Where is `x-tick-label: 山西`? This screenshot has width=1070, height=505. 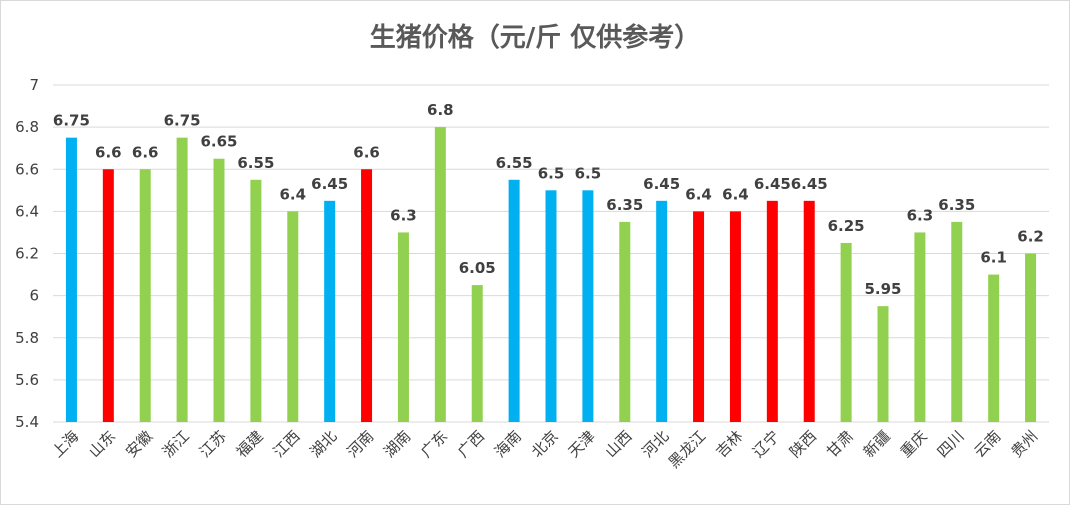 x-tick-label: 山西 is located at coordinates (619, 444).